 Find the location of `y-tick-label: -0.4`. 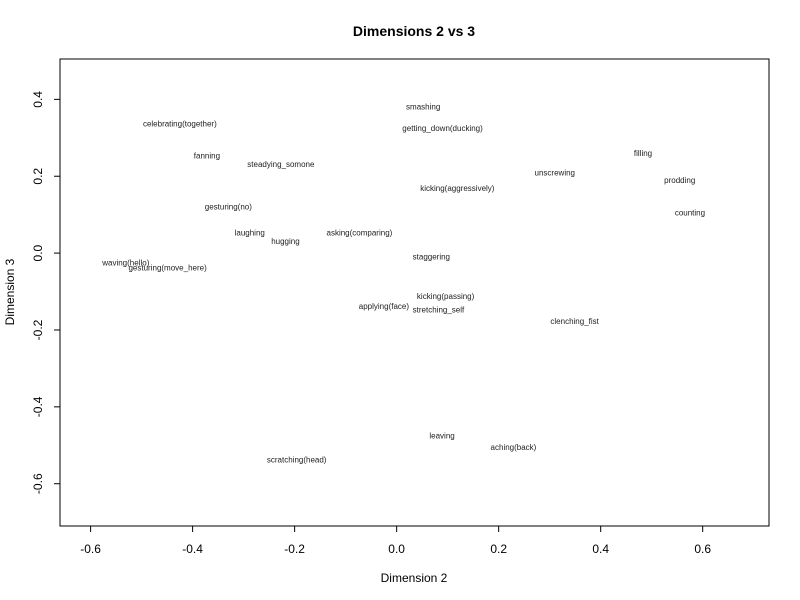

y-tick-label: -0.4 is located at coordinates (38, 406).